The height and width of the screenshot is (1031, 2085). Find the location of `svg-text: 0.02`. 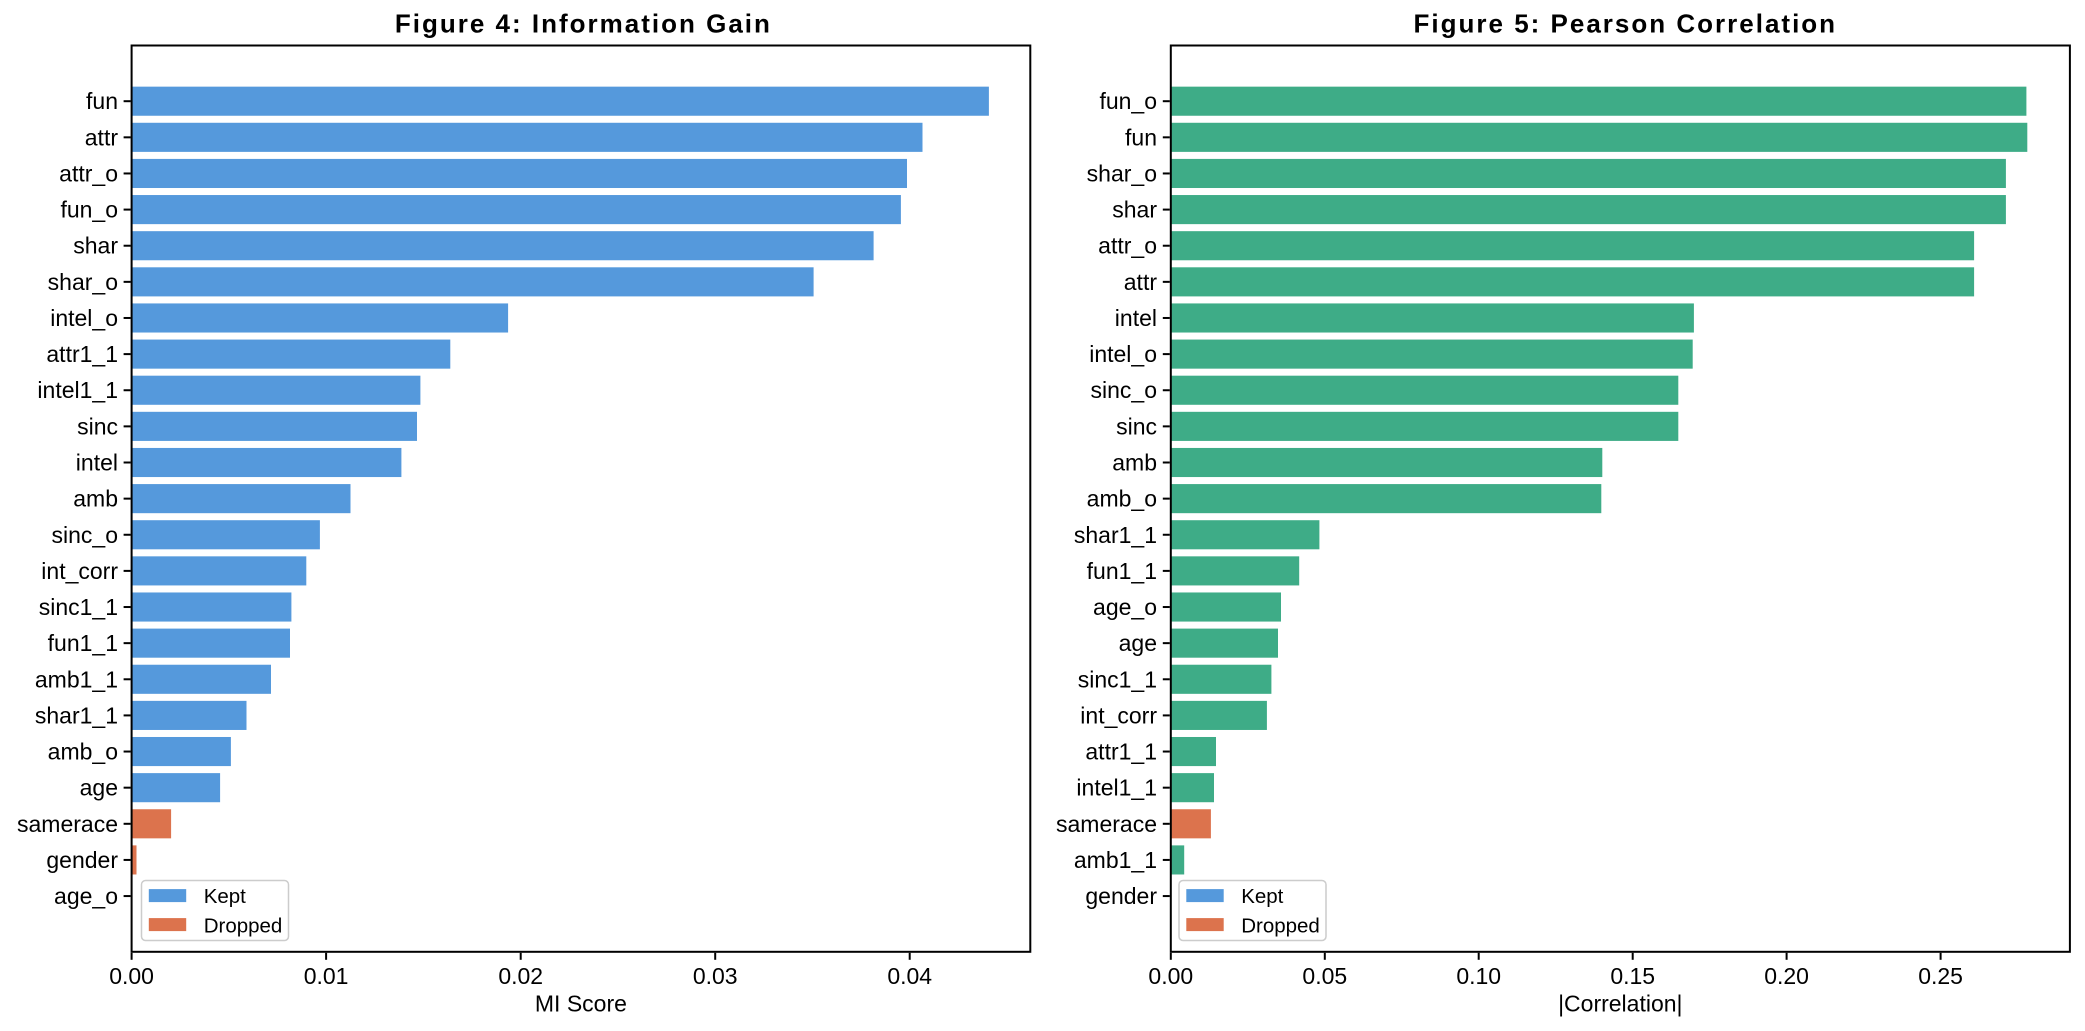

svg-text: 0.02 is located at coordinates (520, 976).